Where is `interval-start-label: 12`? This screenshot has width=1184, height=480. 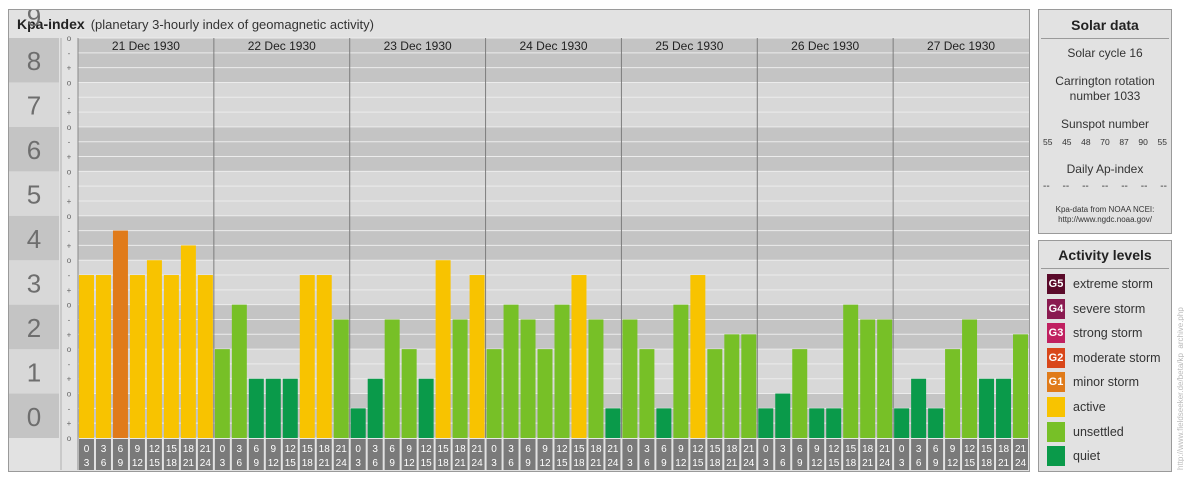 interval-start-label: 12 is located at coordinates (562, 449).